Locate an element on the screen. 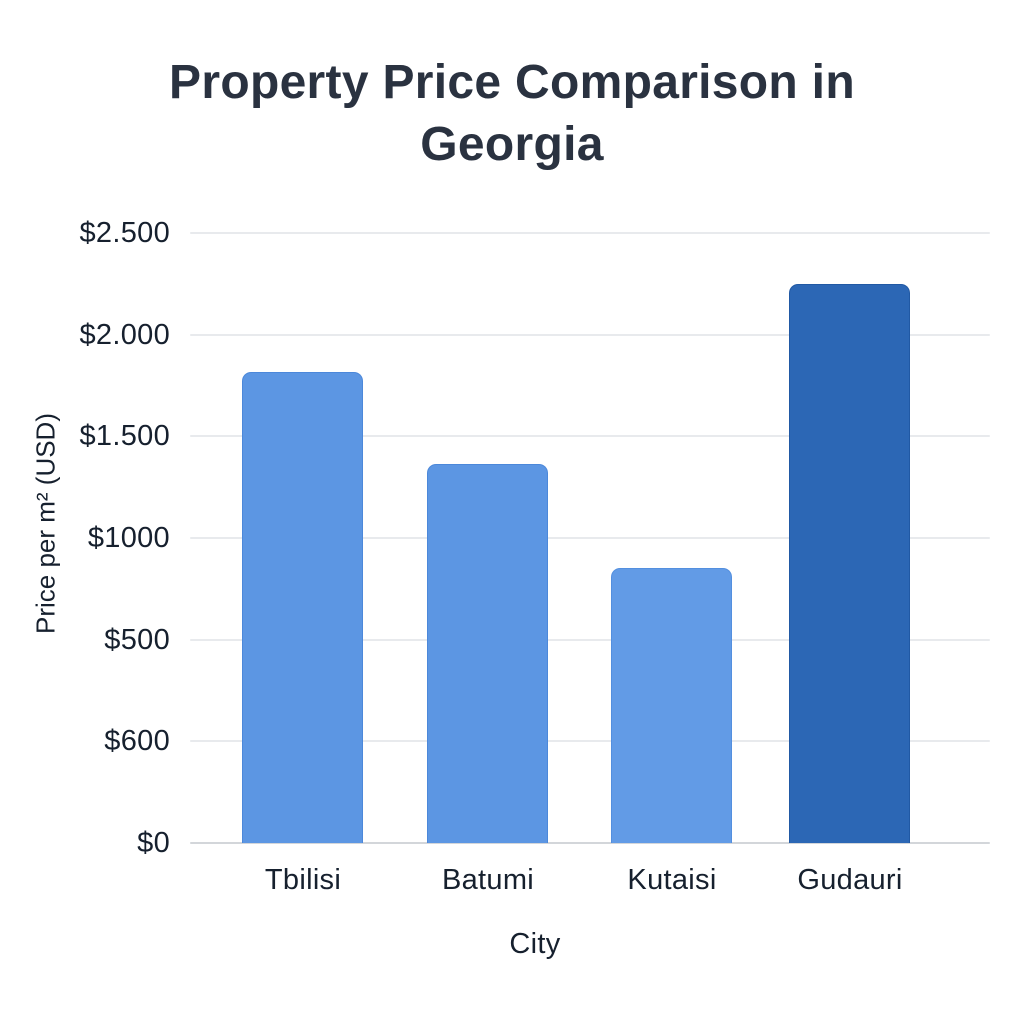  y-tick-label: $500 is located at coordinates (137, 640).